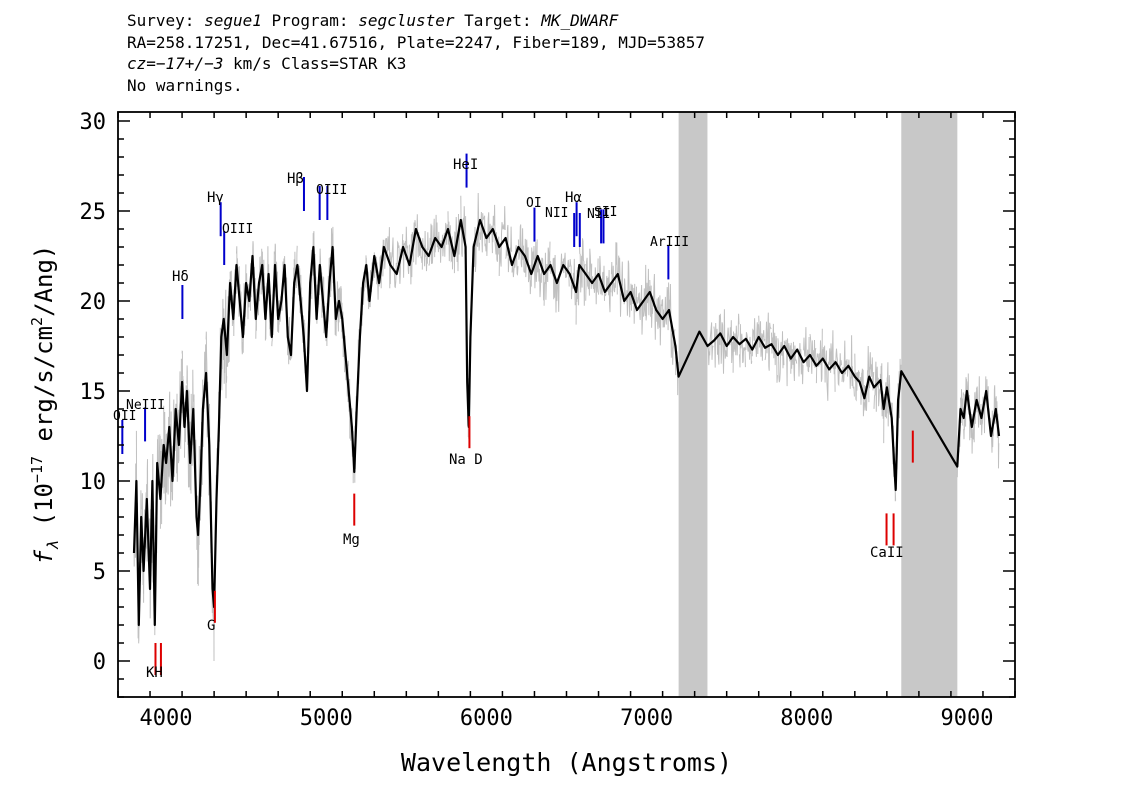  I want to click on survey-value: segue1, so click(233, 20).